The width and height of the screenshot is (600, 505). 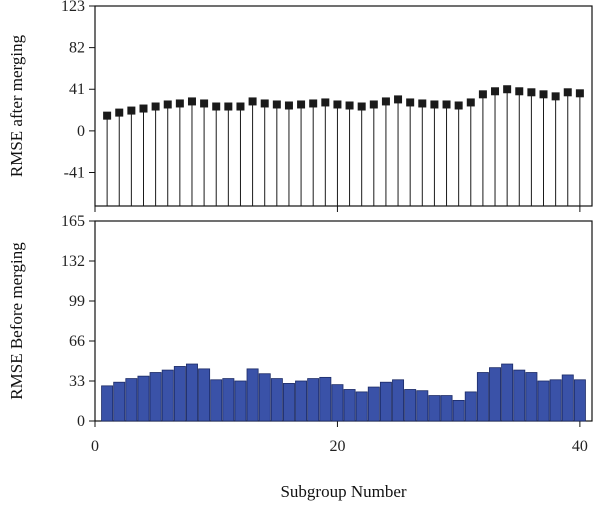 I want to click on y-tick-label: 66, so click(x=77, y=341).